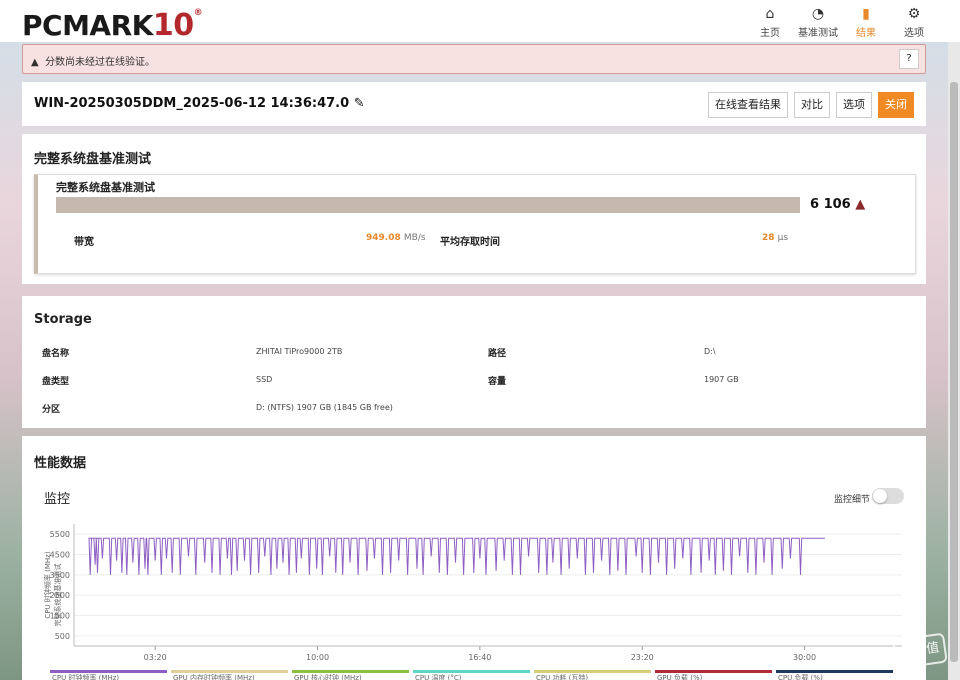 The image size is (960, 680). I want to click on scrollbar-thumb, so click(954, 372).